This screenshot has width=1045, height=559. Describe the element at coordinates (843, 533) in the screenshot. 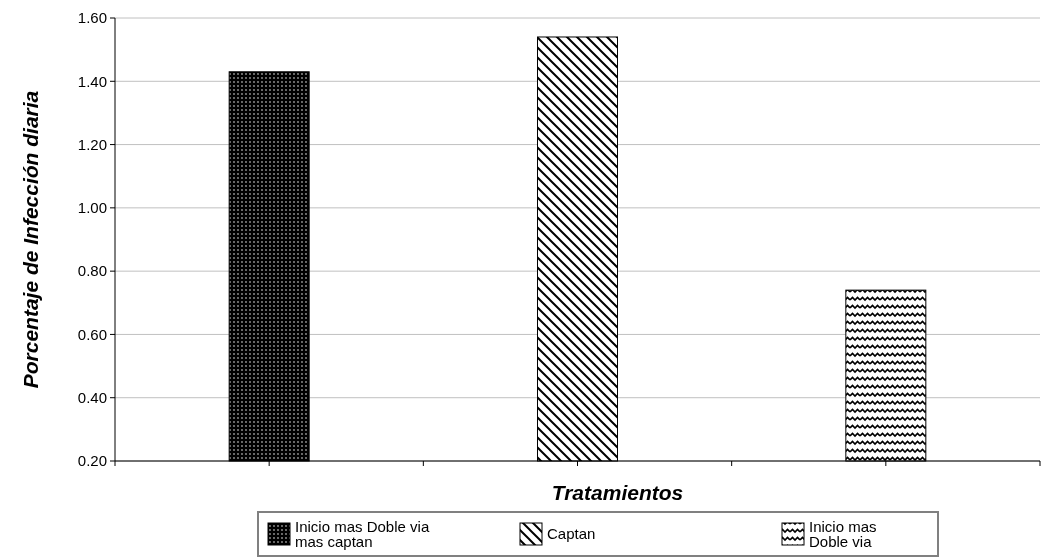

I see `legend-label: Inicio mas Doble via` at that location.